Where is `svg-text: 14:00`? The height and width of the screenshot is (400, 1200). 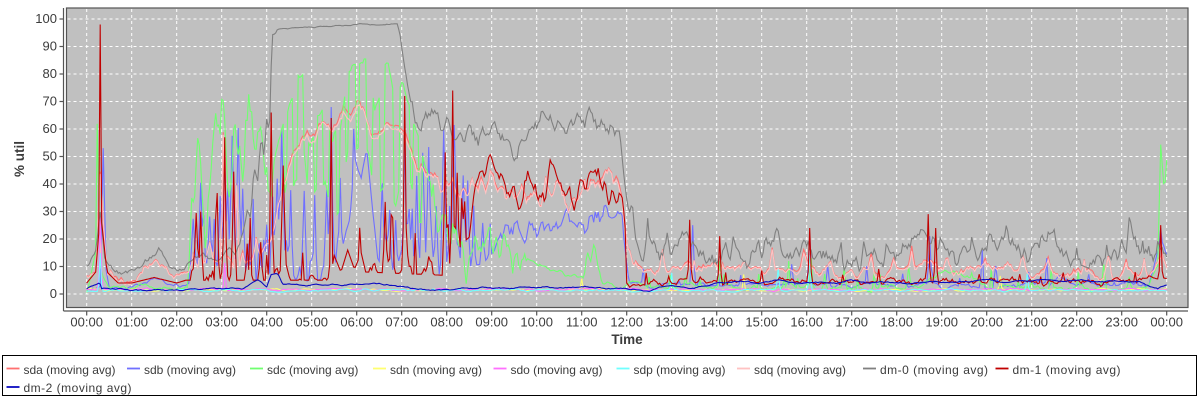 svg-text: 14:00 is located at coordinates (716, 322).